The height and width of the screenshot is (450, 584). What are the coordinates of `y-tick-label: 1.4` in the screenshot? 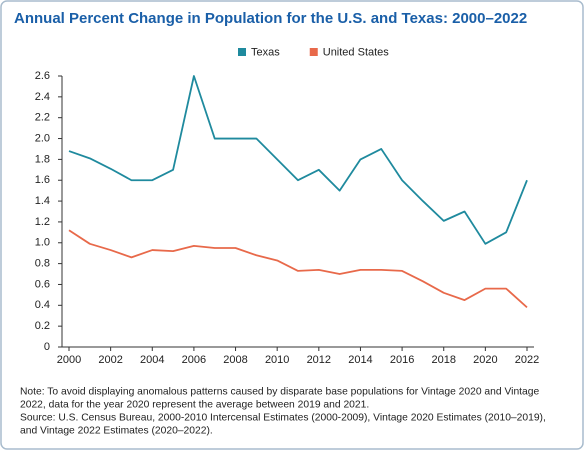 It's located at (42, 201).